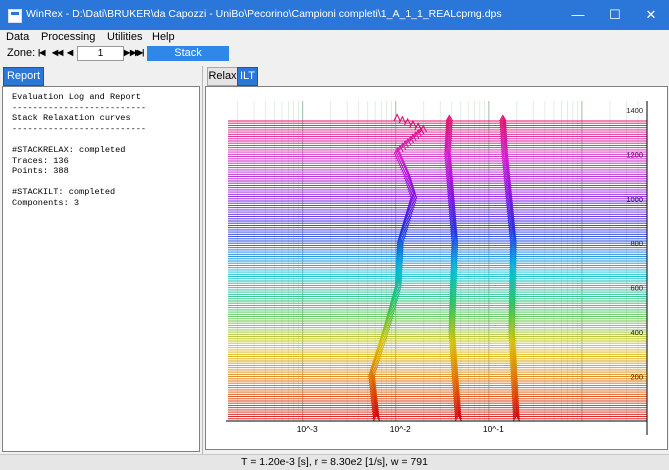 The height and width of the screenshot is (470, 669). Describe the element at coordinates (57, 52) in the screenshot. I see `fast-prev-zone-button: ◀◀` at that location.